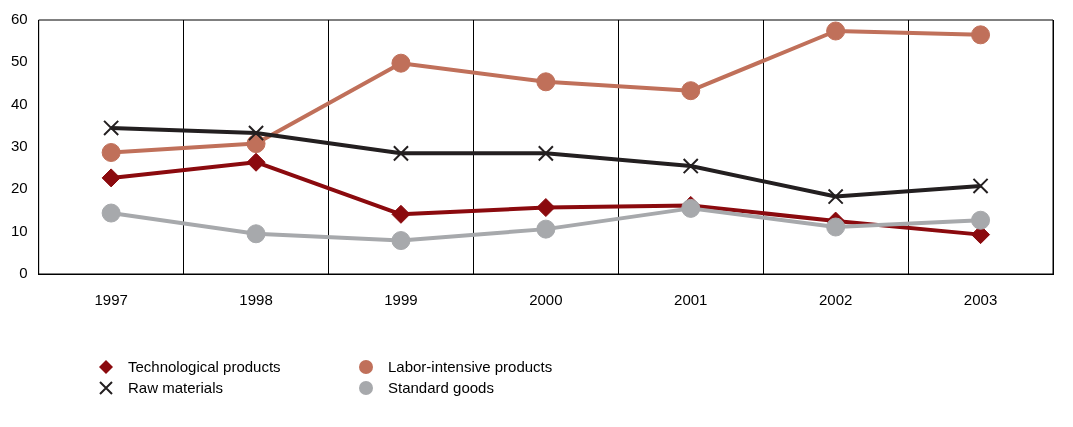 This screenshot has width=1073, height=427. I want to click on x-tick-label: 1997, so click(111, 300).